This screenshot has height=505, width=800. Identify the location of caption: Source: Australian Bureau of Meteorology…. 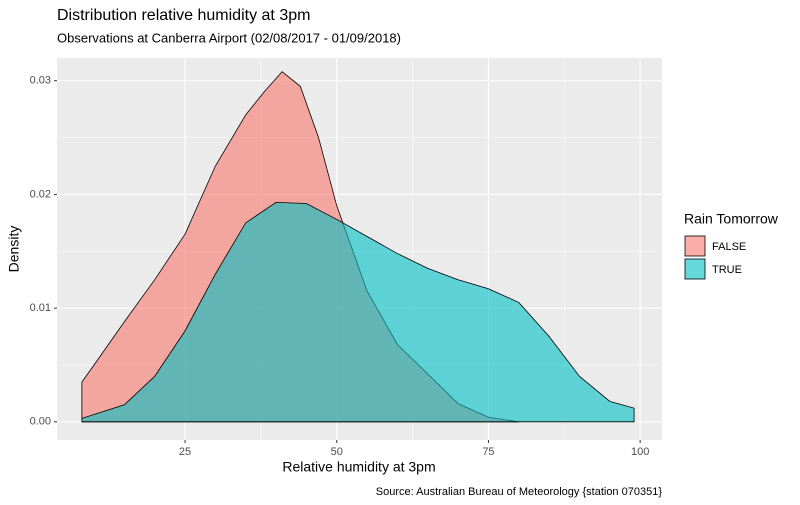
(519, 492).